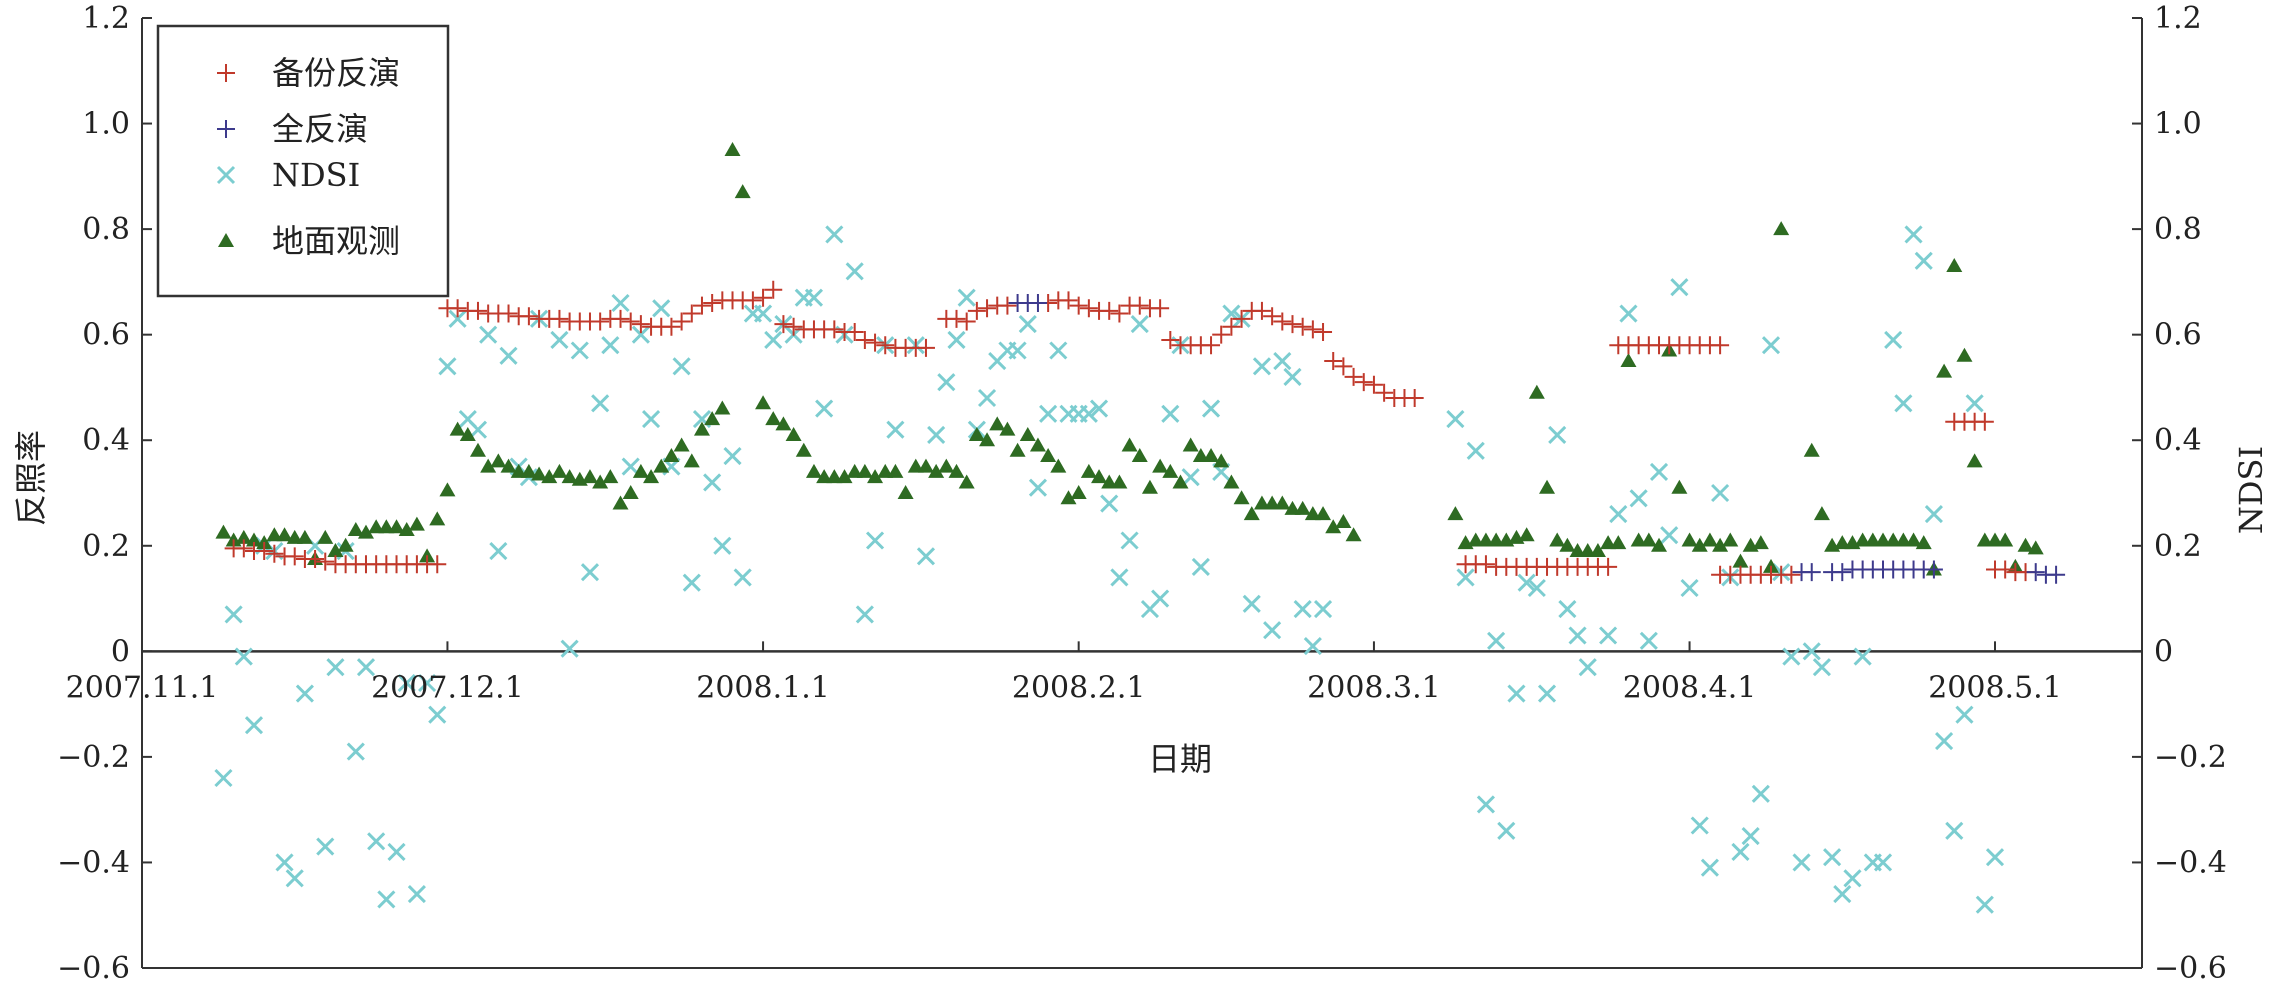 The height and width of the screenshot is (988, 2283). What do you see at coordinates (1995, 687) in the screenshot?
I see `x-tick-label: 2008.5.1` at bounding box center [1995, 687].